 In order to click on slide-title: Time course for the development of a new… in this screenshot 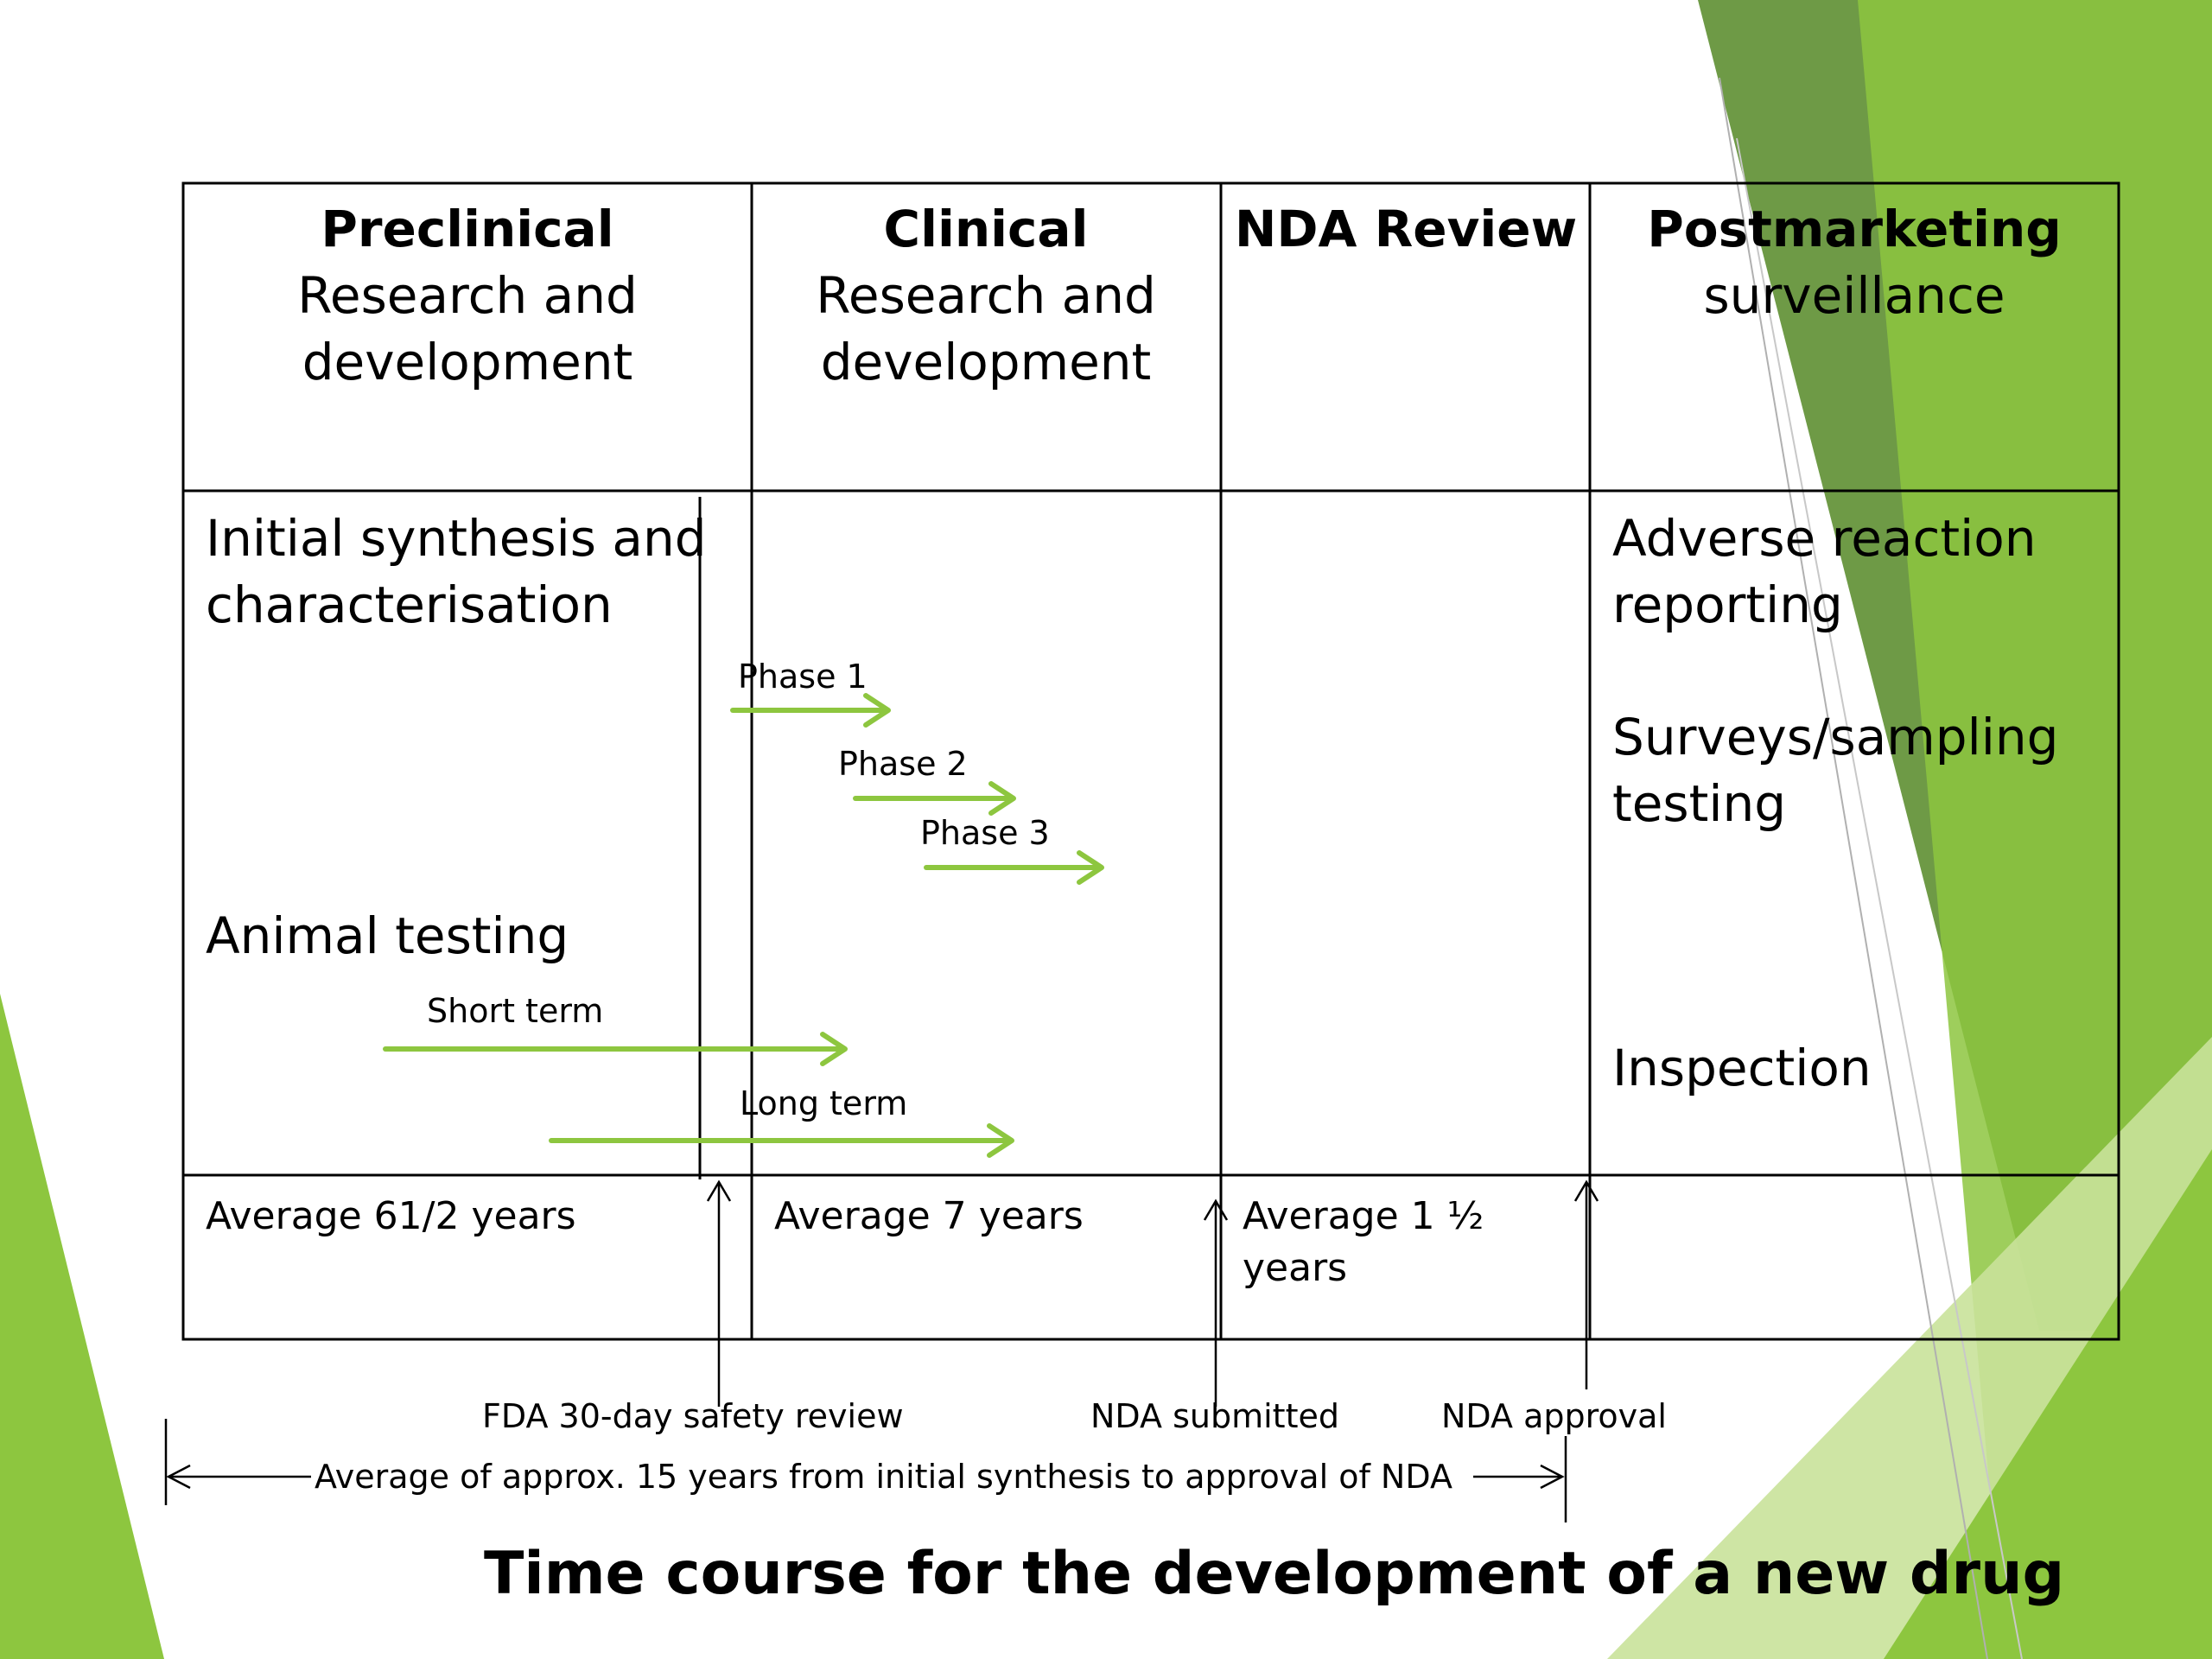, I will do `click(1274, 1574)`.